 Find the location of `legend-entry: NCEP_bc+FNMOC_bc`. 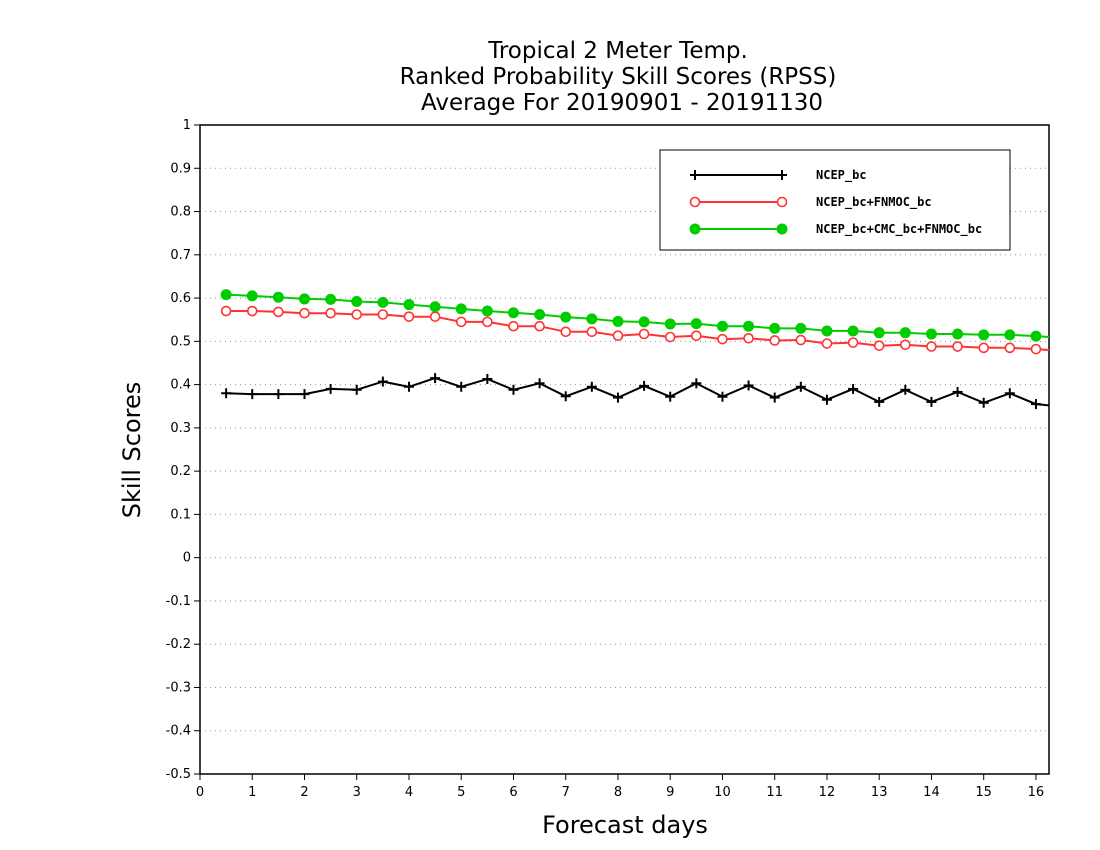

legend-entry: NCEP_bc+FNMOC_bc is located at coordinates (810, 202).